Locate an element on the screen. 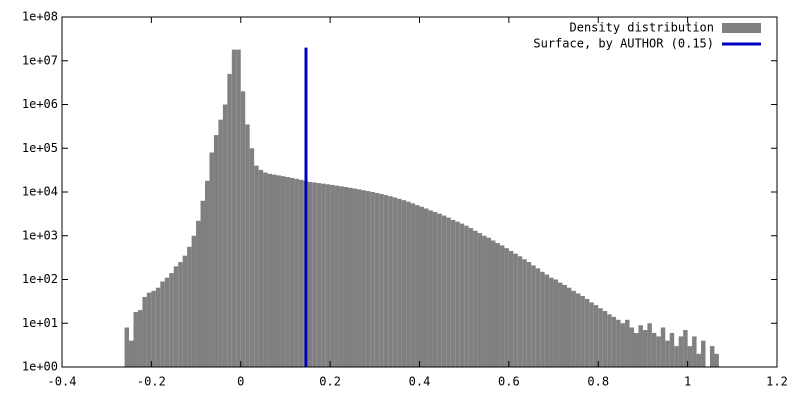  y-tick-label: 1e+06 is located at coordinates (40, 104).